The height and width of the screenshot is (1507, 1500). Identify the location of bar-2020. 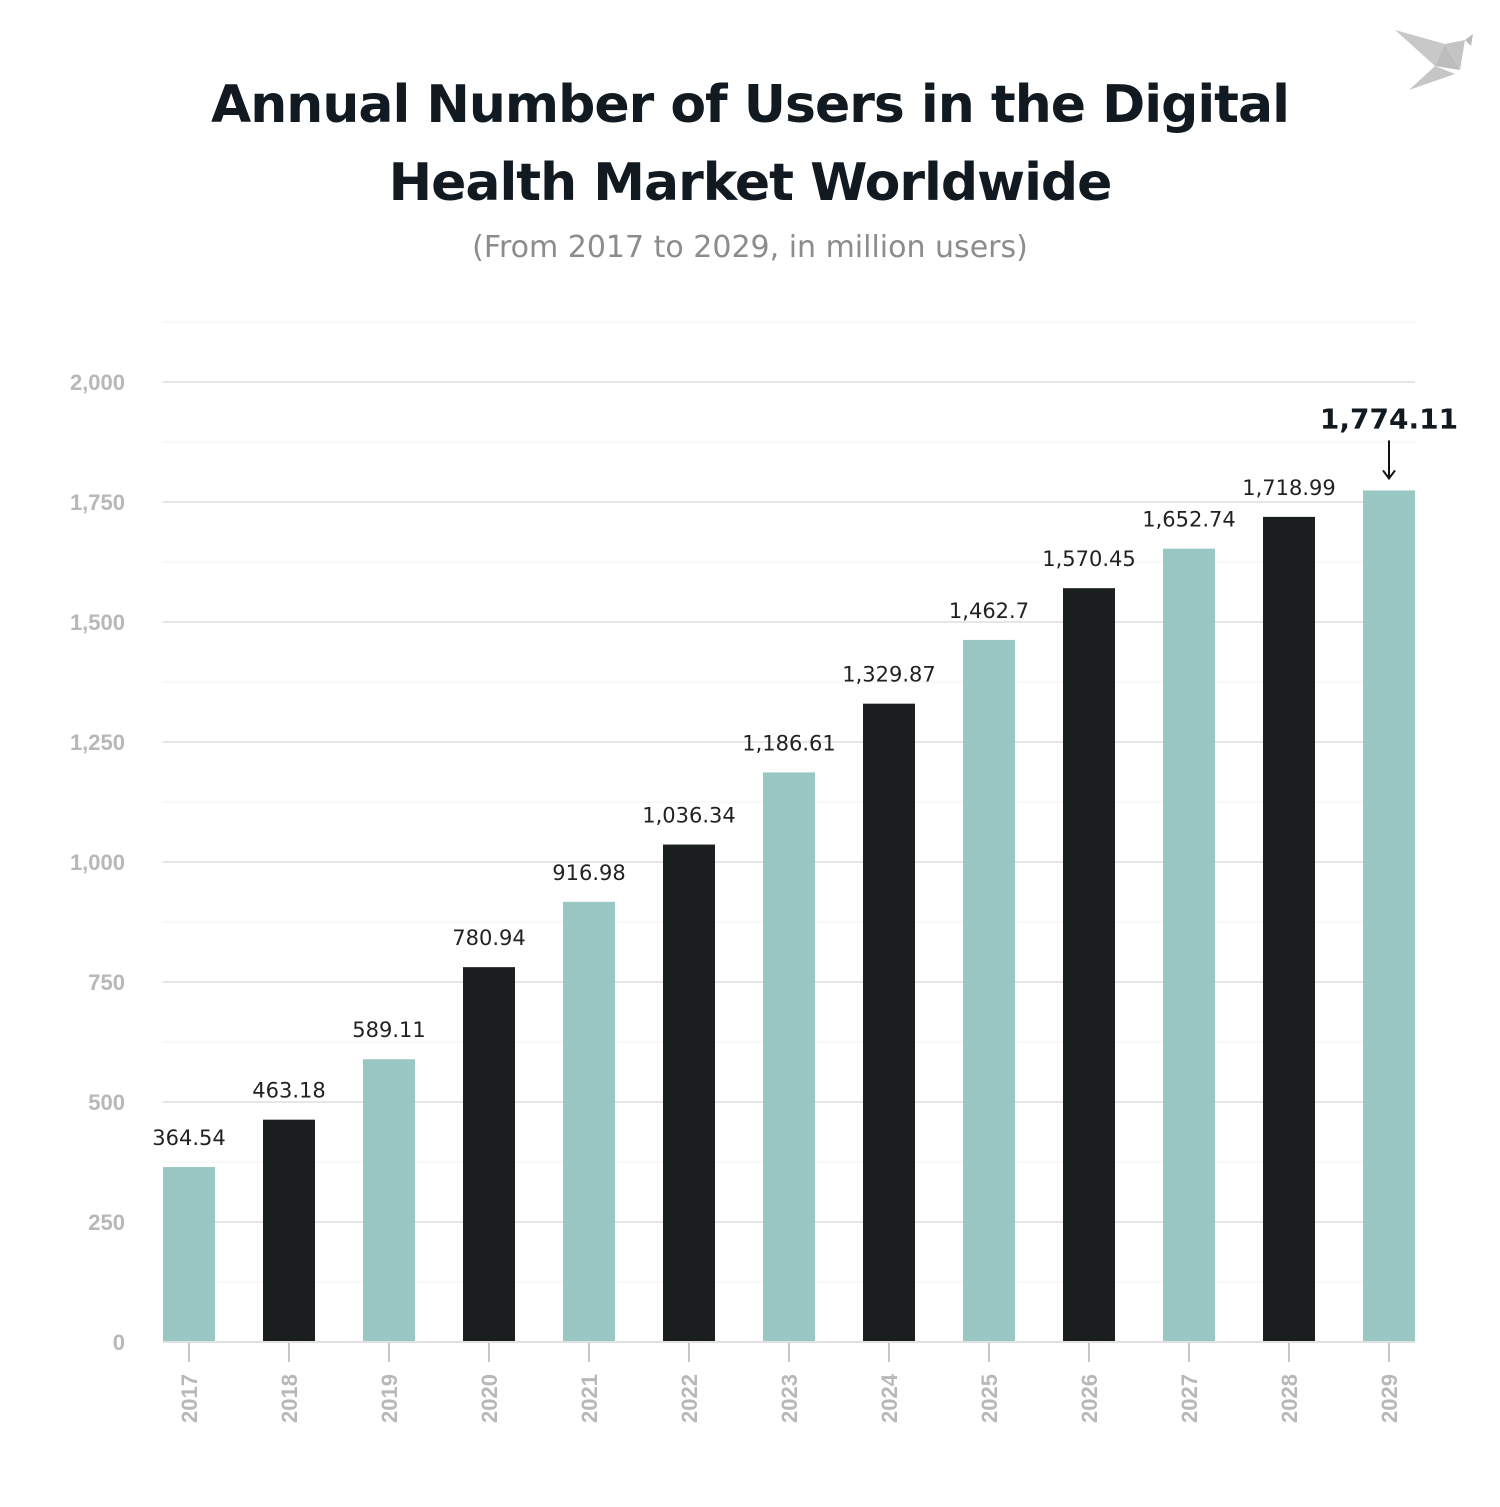
(489, 1154).